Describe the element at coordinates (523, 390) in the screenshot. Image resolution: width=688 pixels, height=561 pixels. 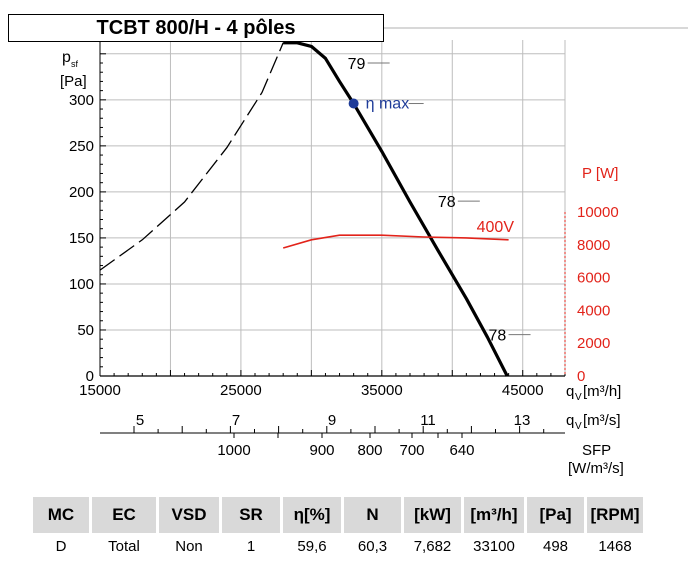
I see `x-tick-label: 45000` at that location.